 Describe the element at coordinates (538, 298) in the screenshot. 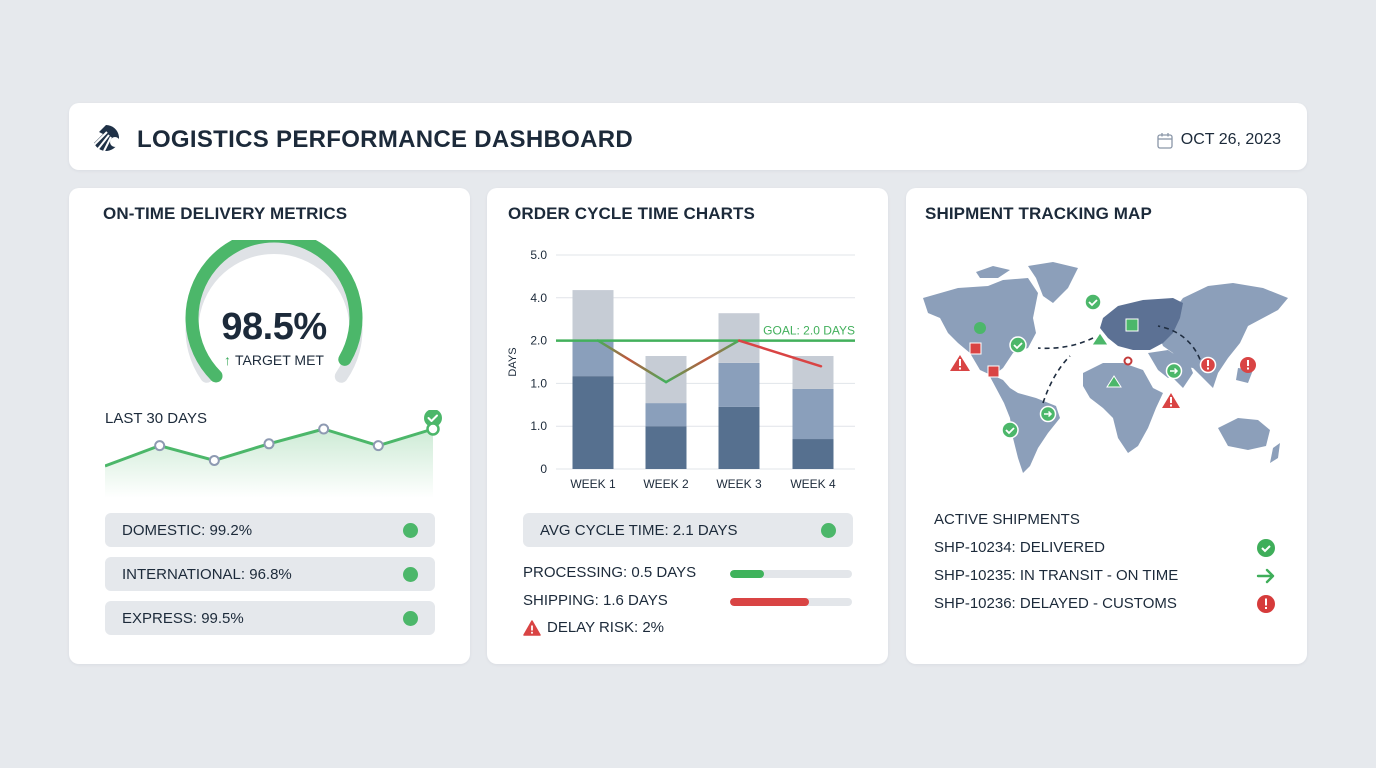

I see `y-tick-label: 4.0` at that location.